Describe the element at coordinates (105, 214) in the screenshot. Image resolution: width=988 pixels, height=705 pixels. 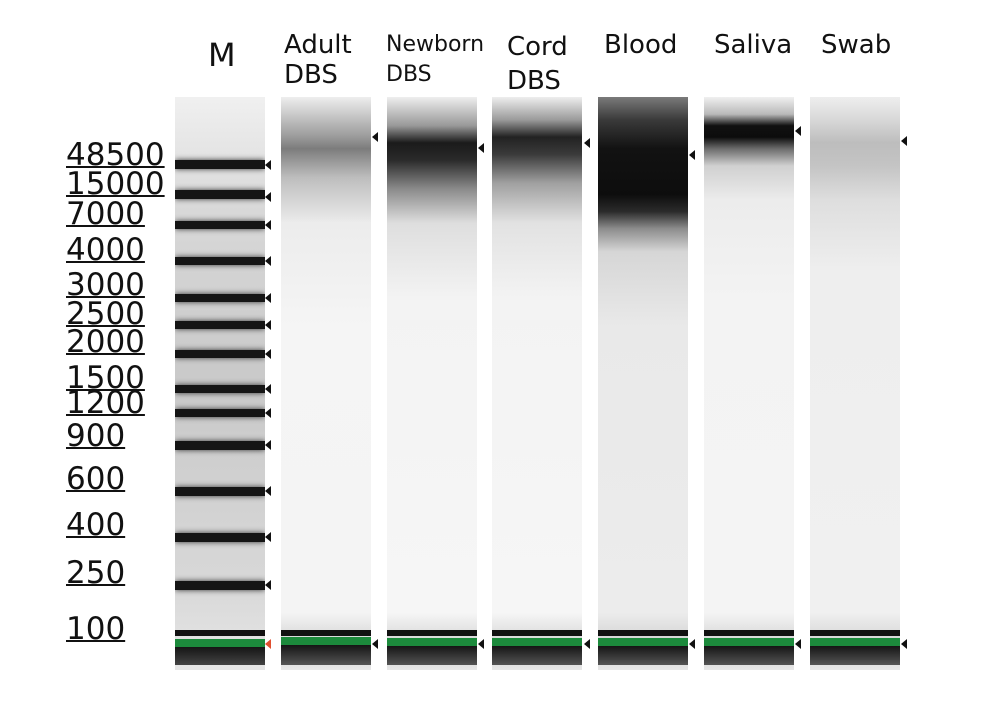
I see `size-label-7000: 7000` at that location.